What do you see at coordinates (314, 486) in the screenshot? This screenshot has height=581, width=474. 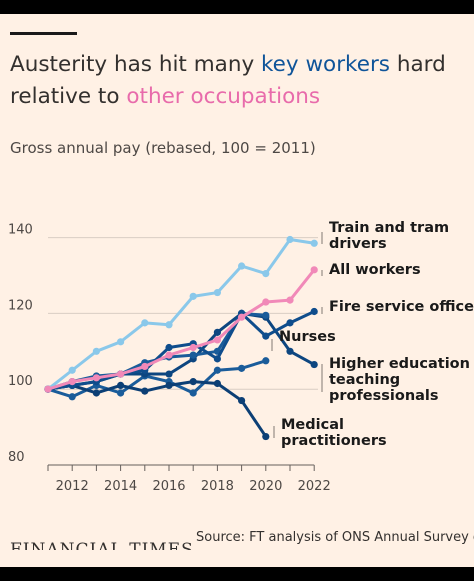 I see `x-tick-label-2022: 2022` at bounding box center [314, 486].